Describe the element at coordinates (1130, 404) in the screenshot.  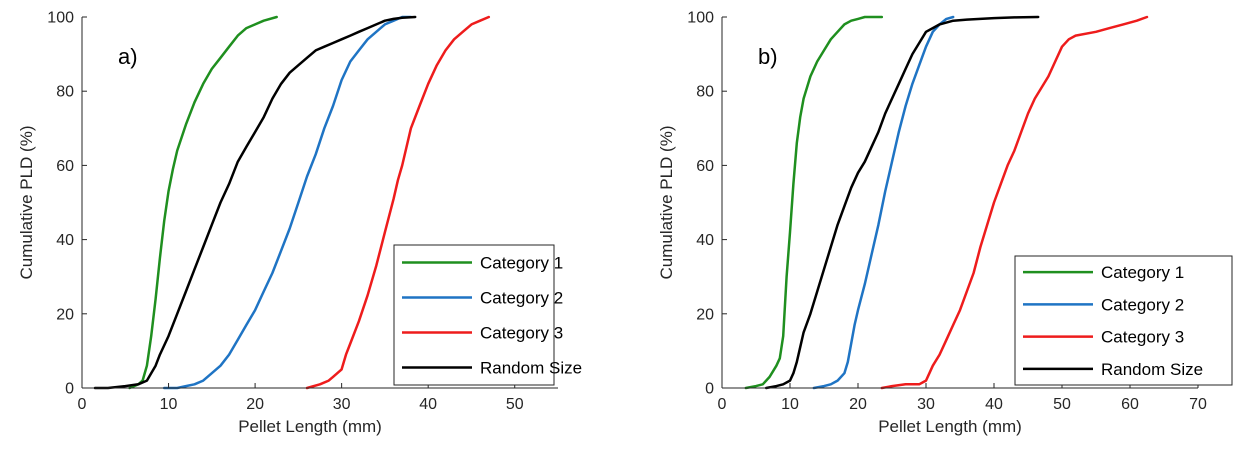
I see `x-tick-label: 60` at that location.